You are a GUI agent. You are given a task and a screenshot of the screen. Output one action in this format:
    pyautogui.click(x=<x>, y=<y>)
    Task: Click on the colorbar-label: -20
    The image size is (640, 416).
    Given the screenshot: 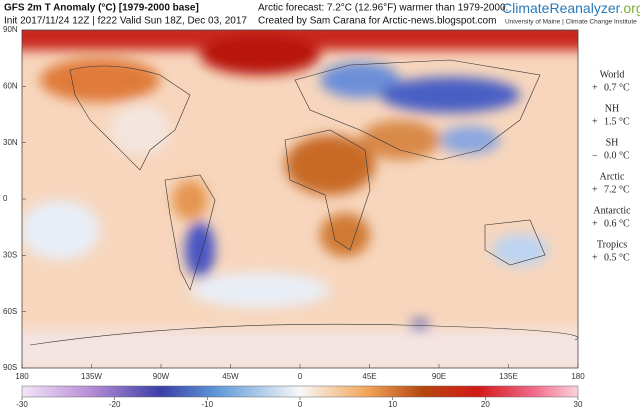 What is the action you would take?
    pyautogui.click(x=115, y=404)
    